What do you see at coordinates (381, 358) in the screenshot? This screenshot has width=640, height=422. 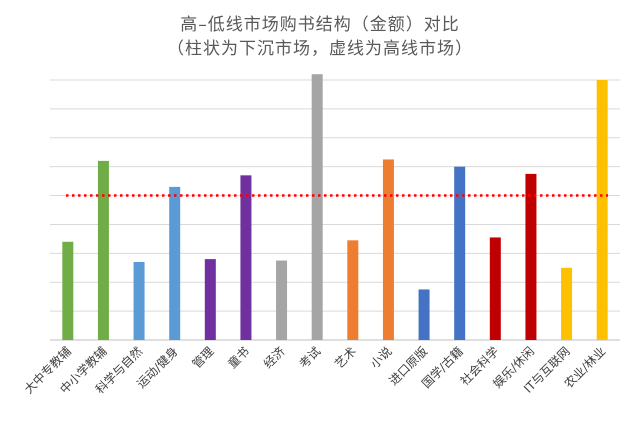 I see `x-tick-label: 小说` at bounding box center [381, 358].